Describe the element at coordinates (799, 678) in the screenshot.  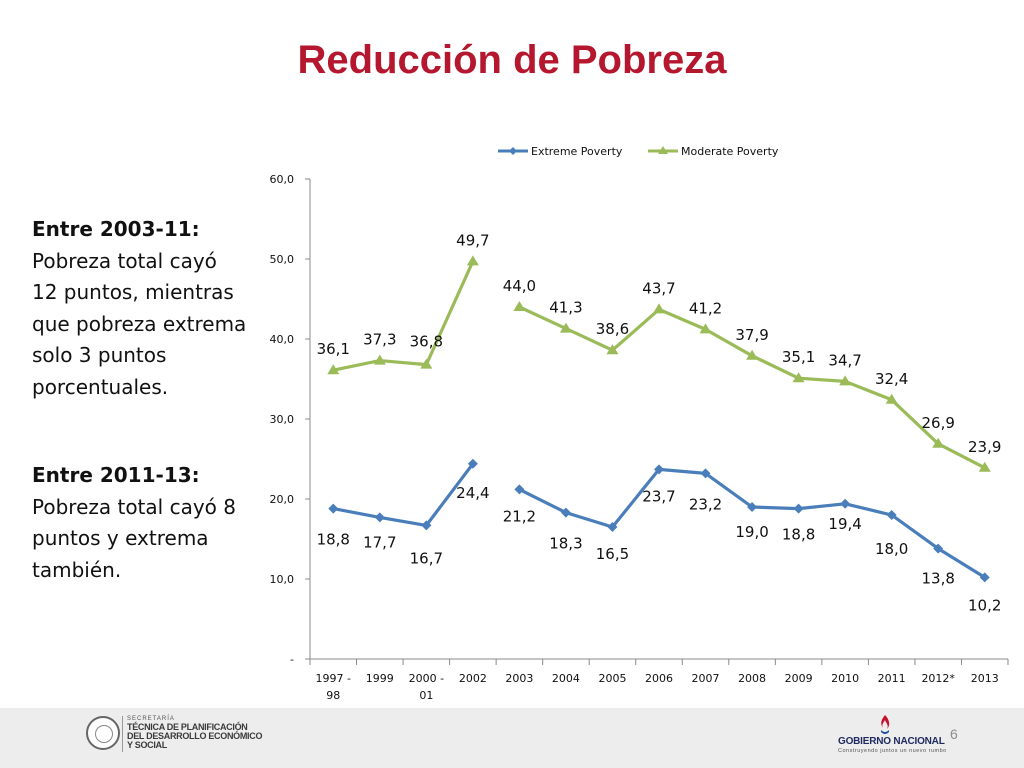
I see `x-tick-label: 2009` at that location.